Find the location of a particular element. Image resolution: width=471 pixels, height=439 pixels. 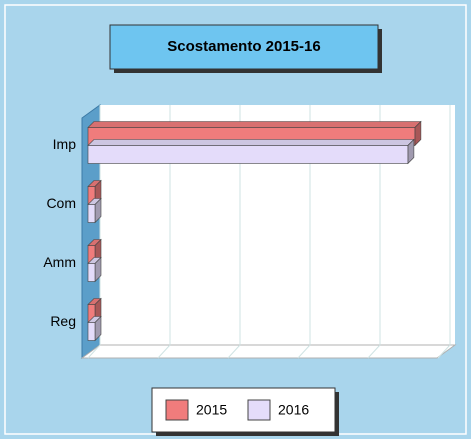

legend-label: 2016 is located at coordinates (293, 410).